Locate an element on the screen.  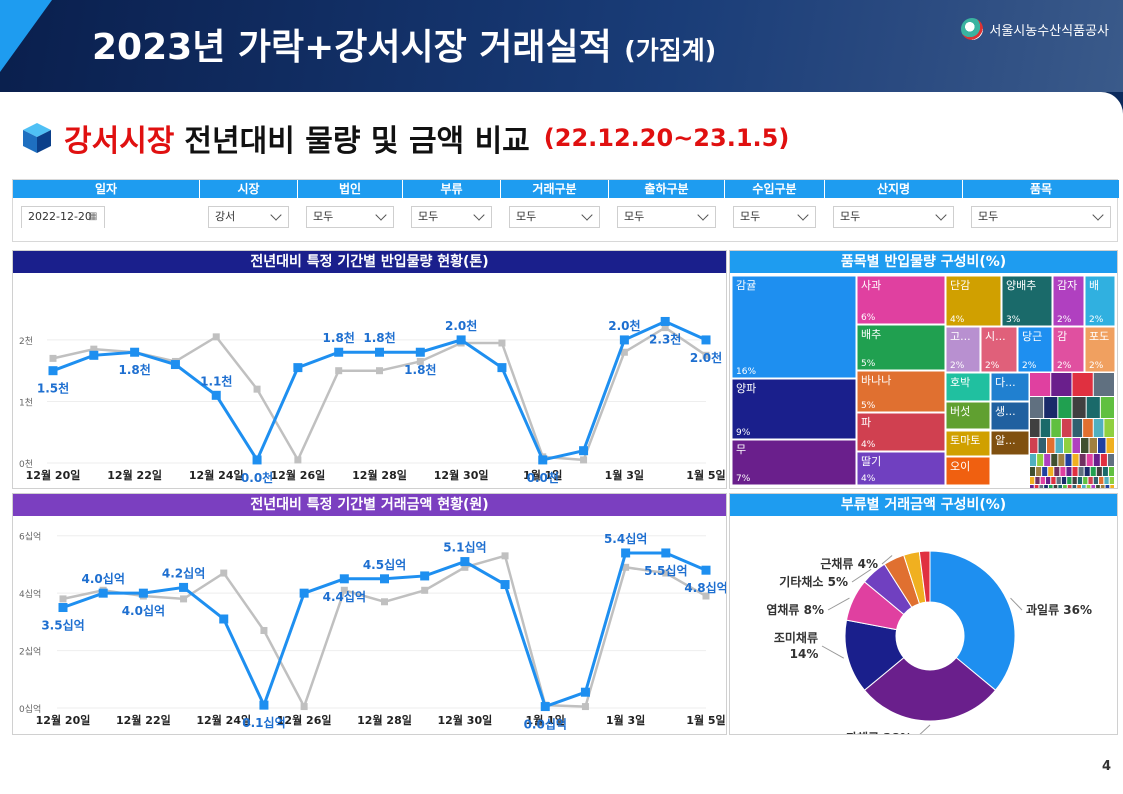
filter-dropdown: 강서 is located at coordinates (248, 217).